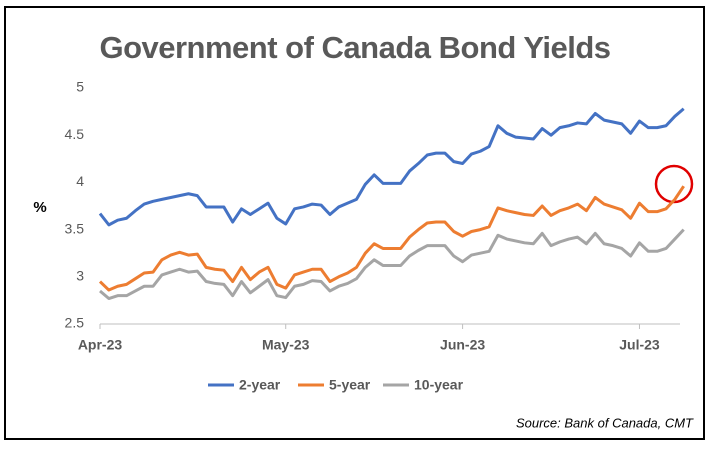 The height and width of the screenshot is (457, 710). I want to click on y-tick-label: 5, so click(80, 87).